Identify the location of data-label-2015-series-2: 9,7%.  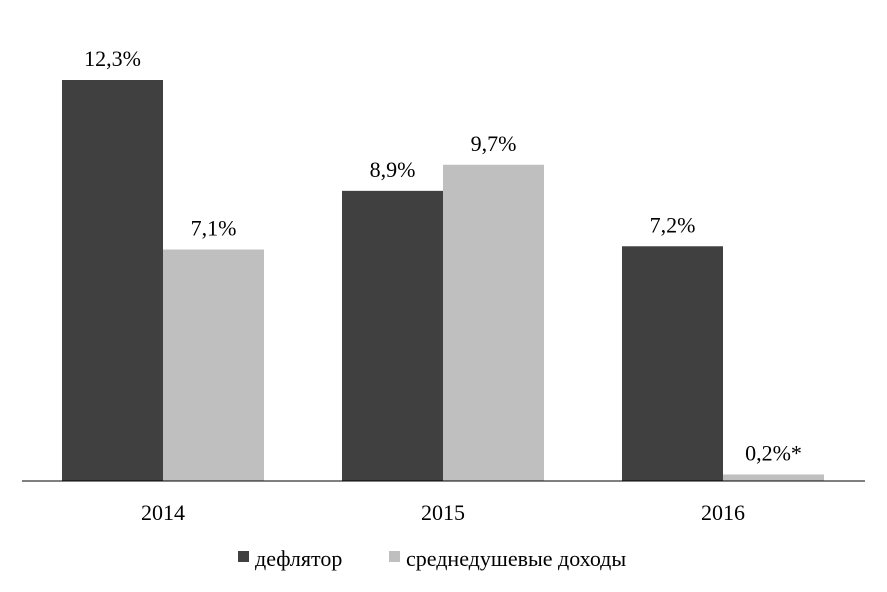
(494, 143).